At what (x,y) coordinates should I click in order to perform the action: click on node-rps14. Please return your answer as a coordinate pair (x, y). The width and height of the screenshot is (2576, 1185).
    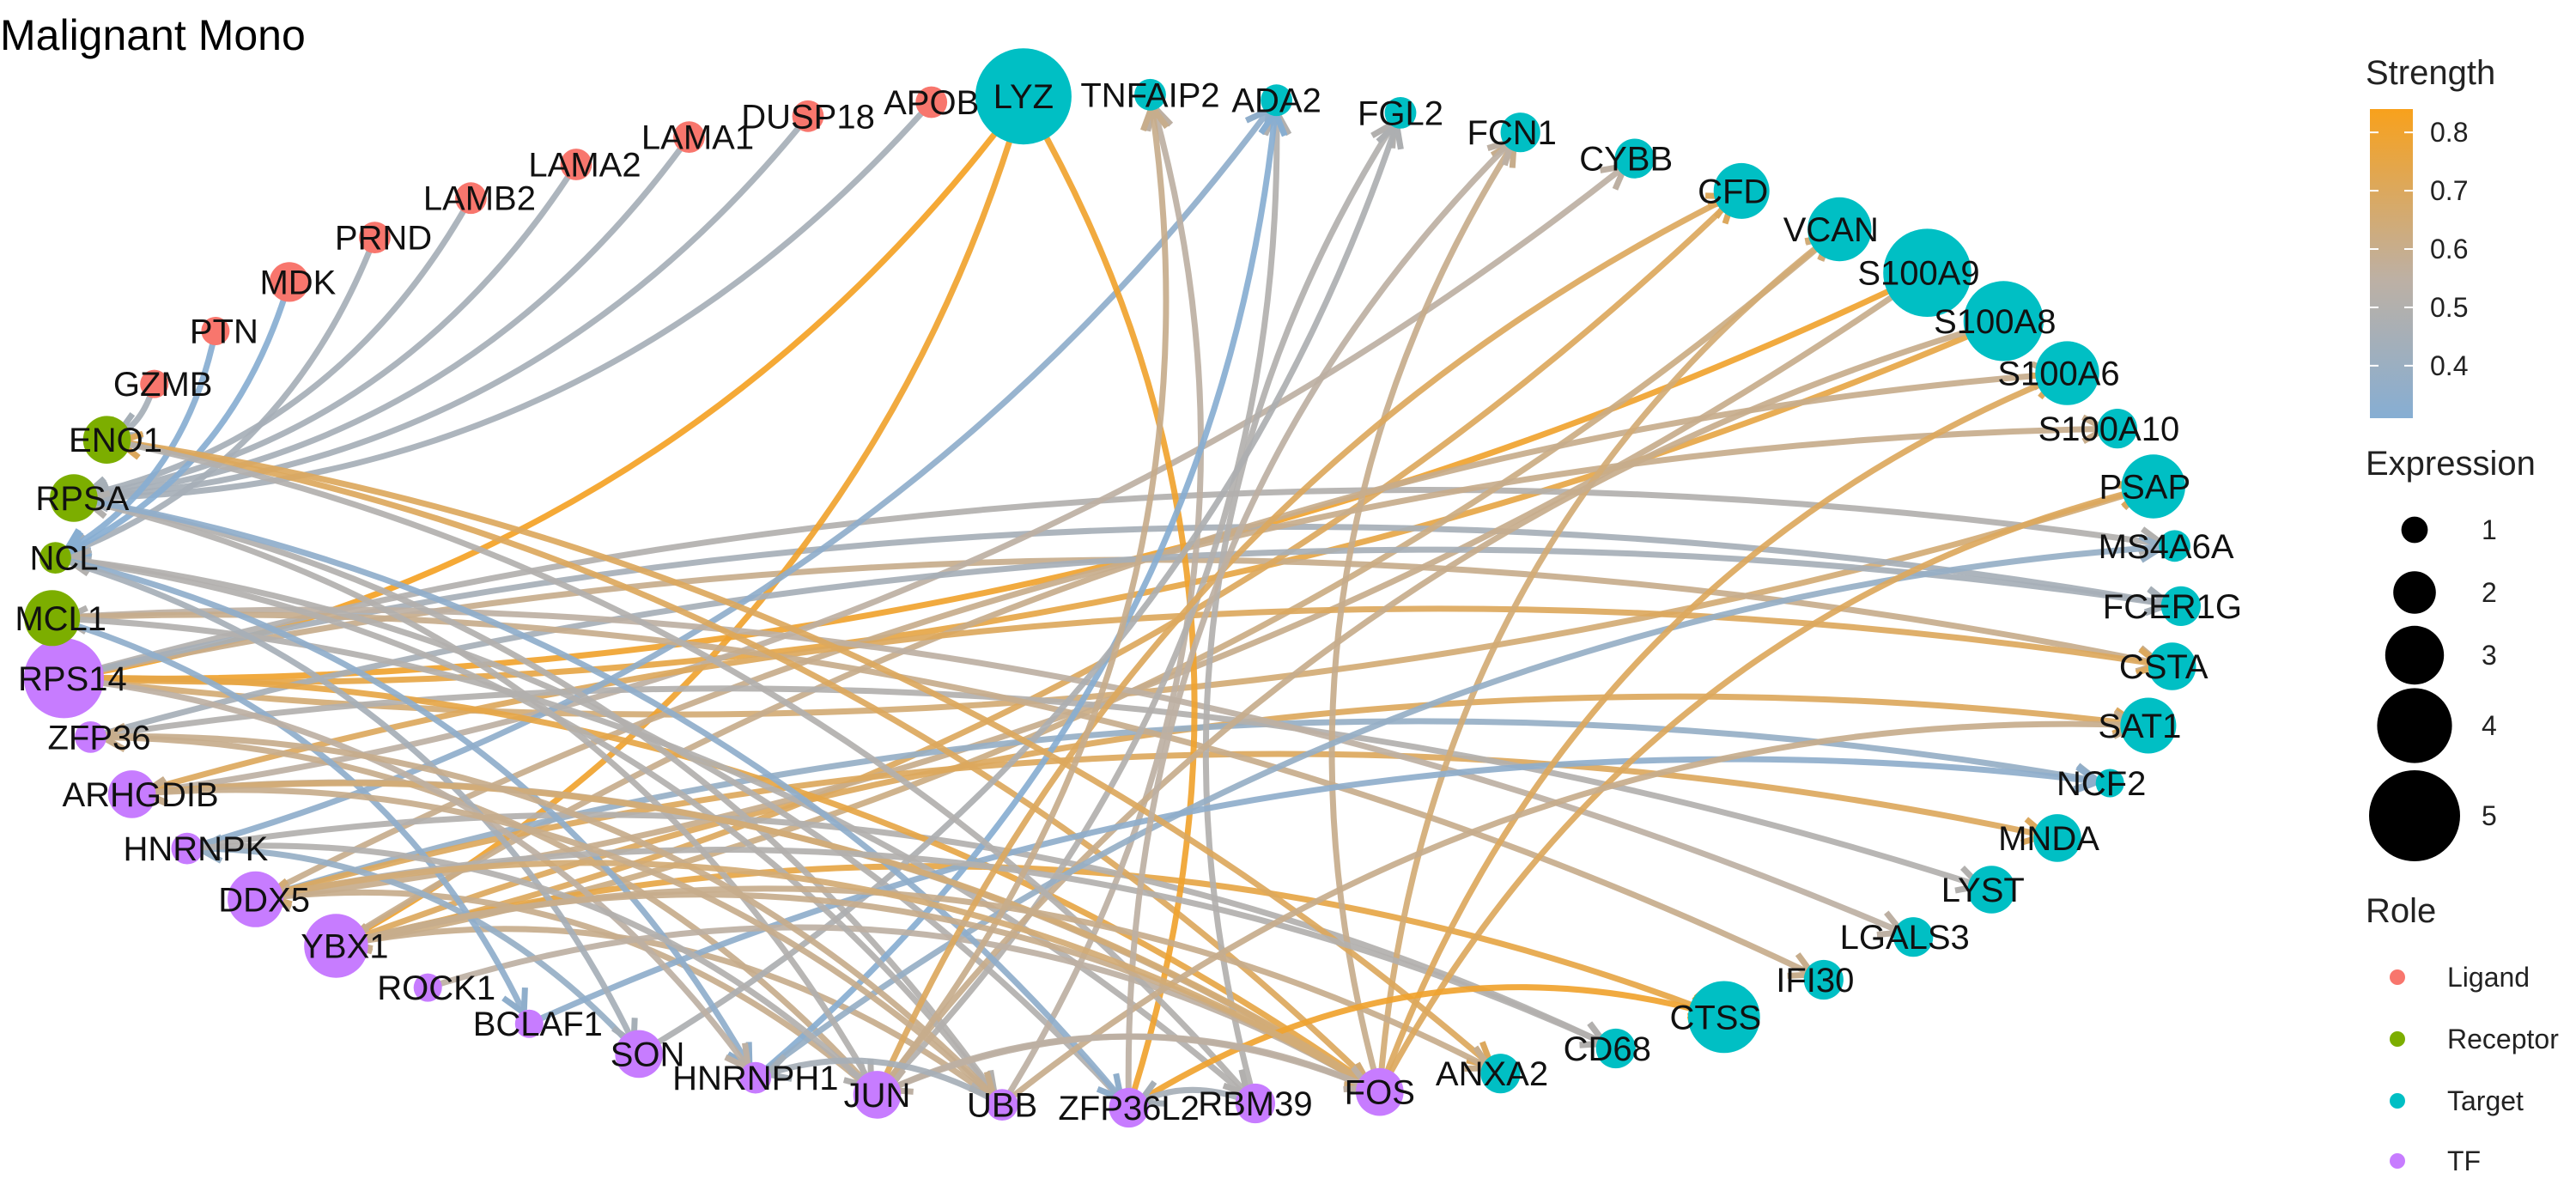
    Looking at the image, I should click on (64, 678).